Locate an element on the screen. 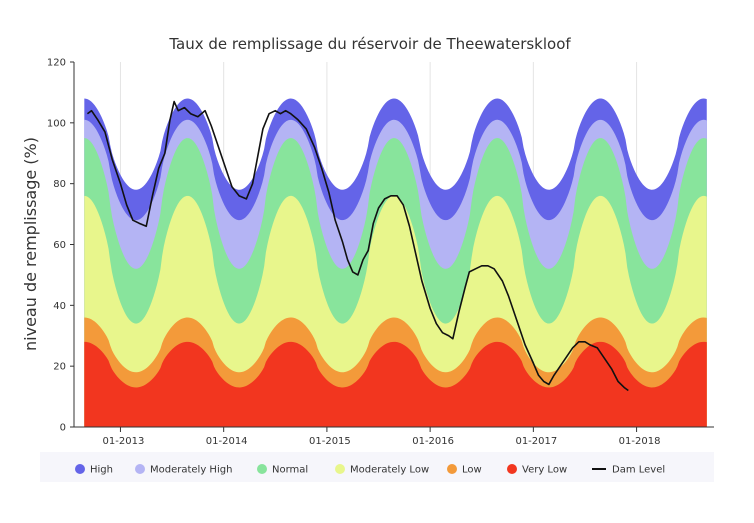 The image size is (754, 523). legend-label: Very Low is located at coordinates (544, 470).